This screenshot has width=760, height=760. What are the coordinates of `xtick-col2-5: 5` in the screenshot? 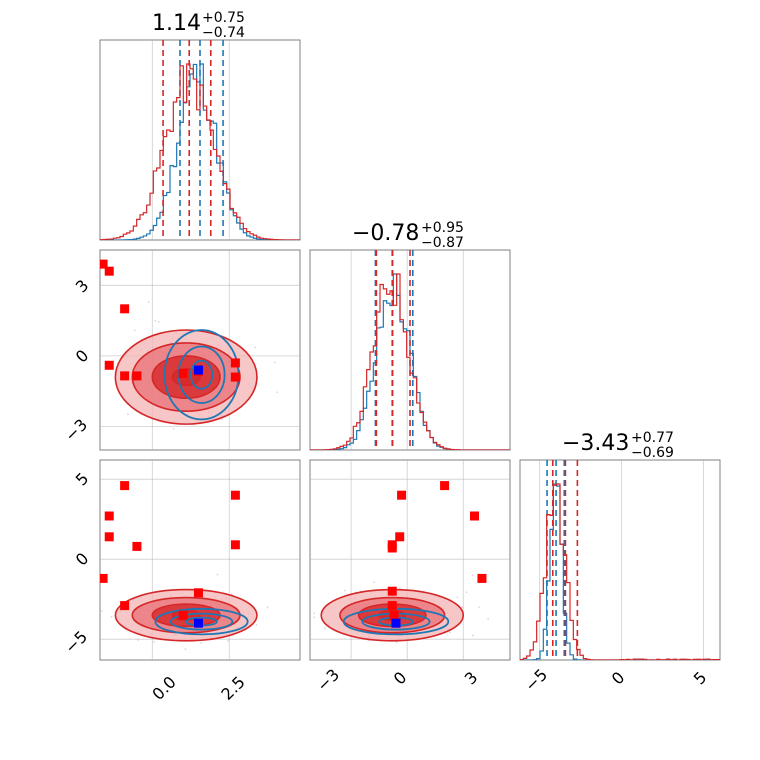 It's located at (700, 678).